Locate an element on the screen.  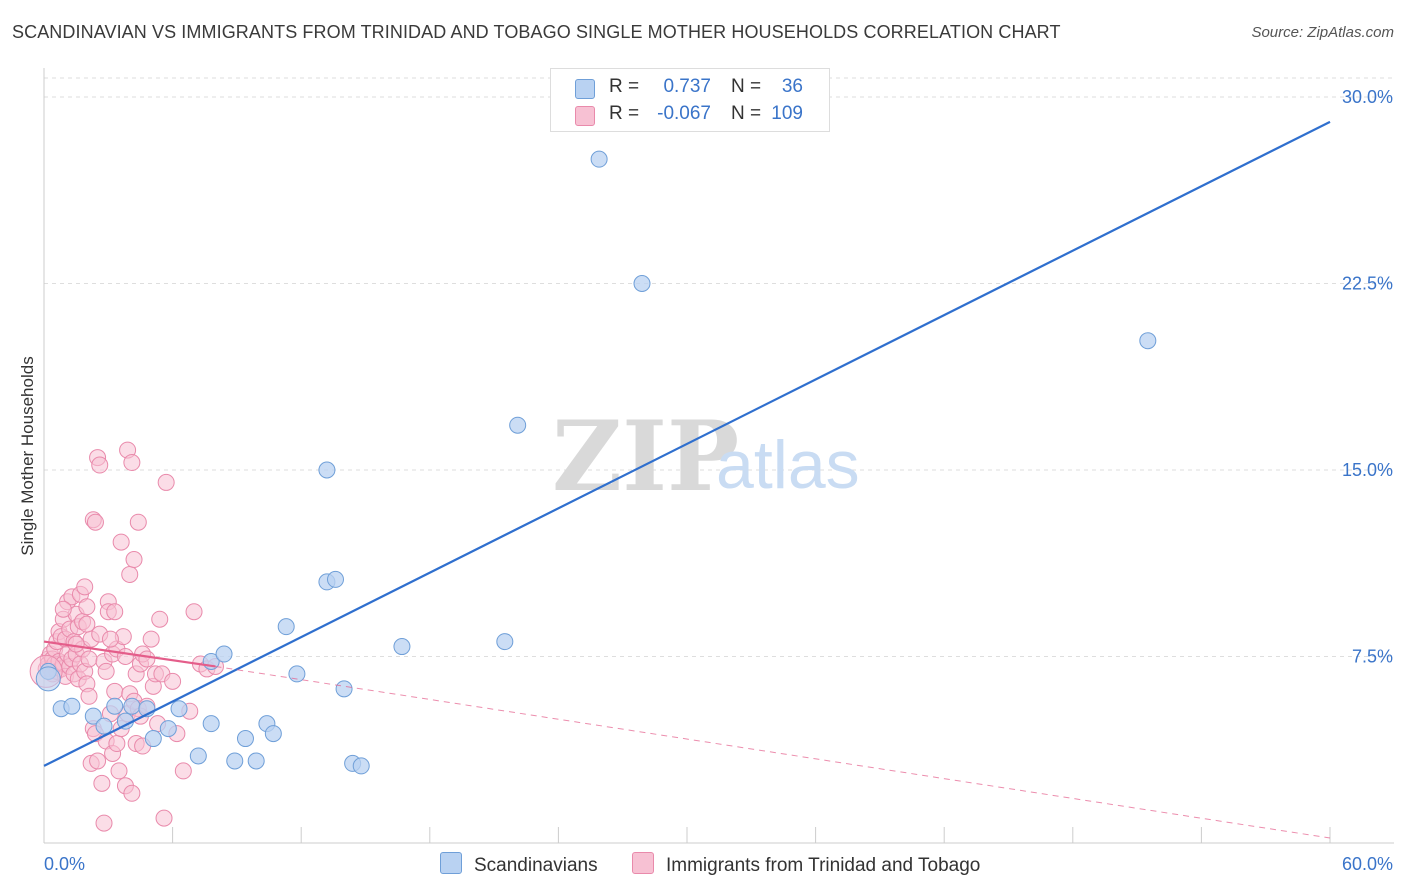
legend-r-value: 0.737 is located at coordinates (687, 86).